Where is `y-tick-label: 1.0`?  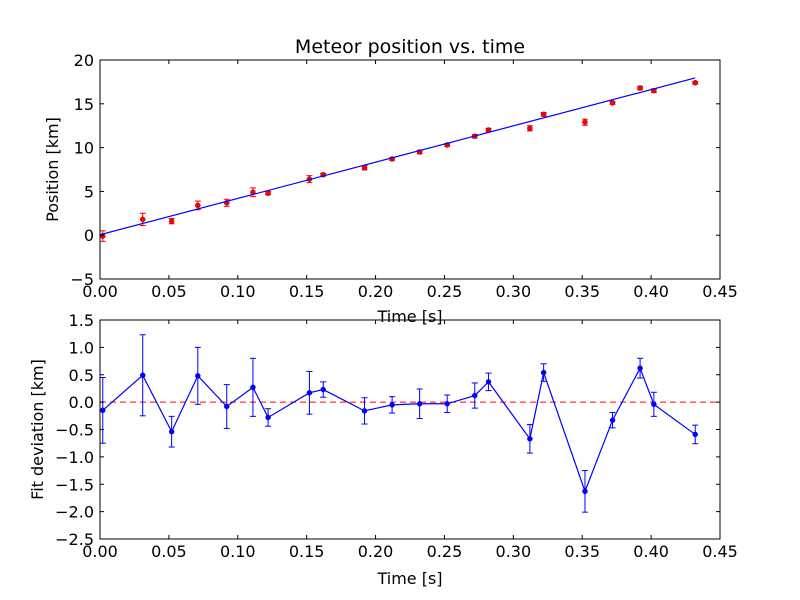 y-tick-label: 1.0 is located at coordinates (81, 347).